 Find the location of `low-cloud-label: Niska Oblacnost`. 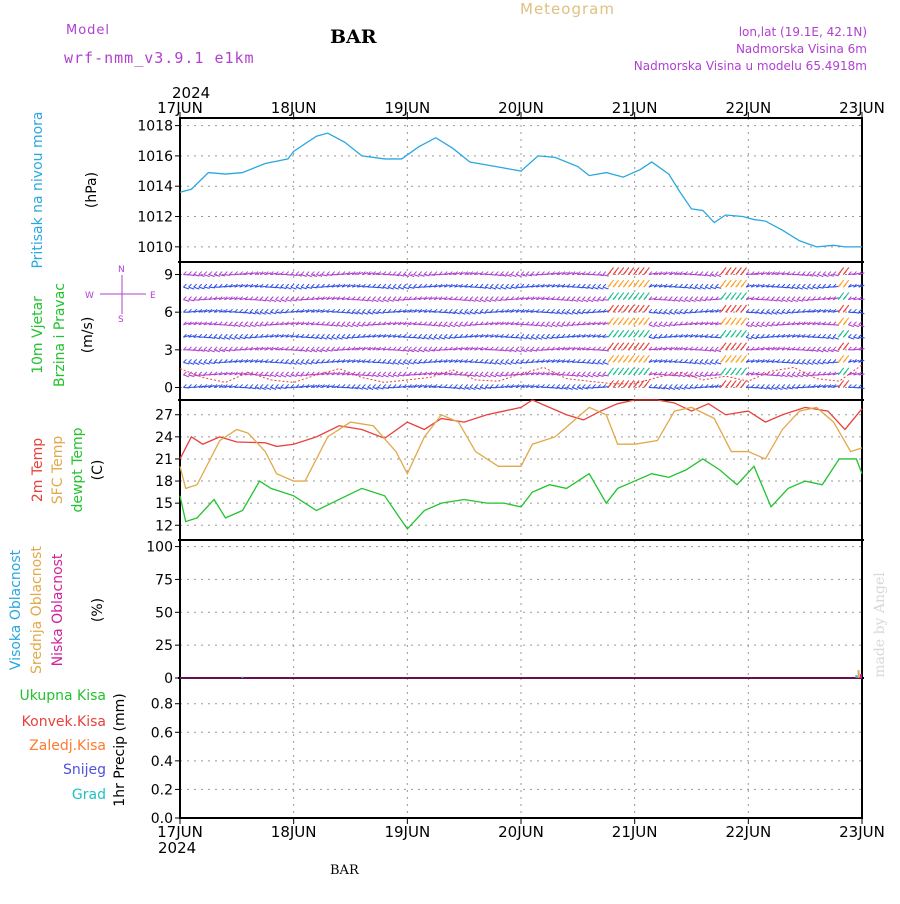

low-cloud-label: Niska Oblacnost is located at coordinates (58, 609).